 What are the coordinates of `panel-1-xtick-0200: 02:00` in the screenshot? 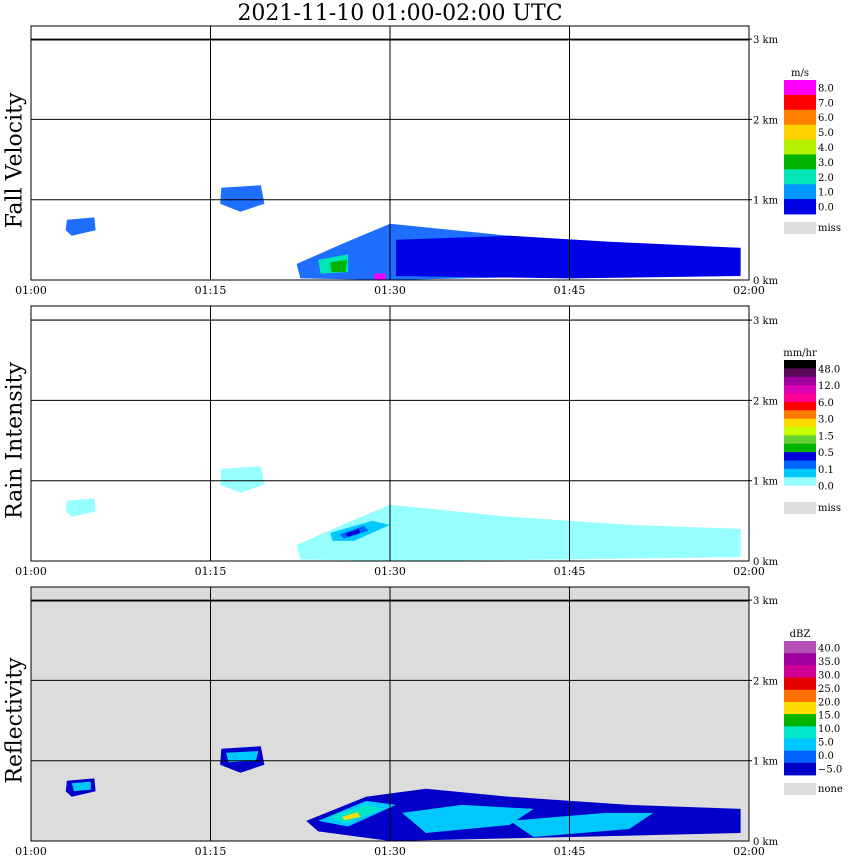 It's located at (749, 290).